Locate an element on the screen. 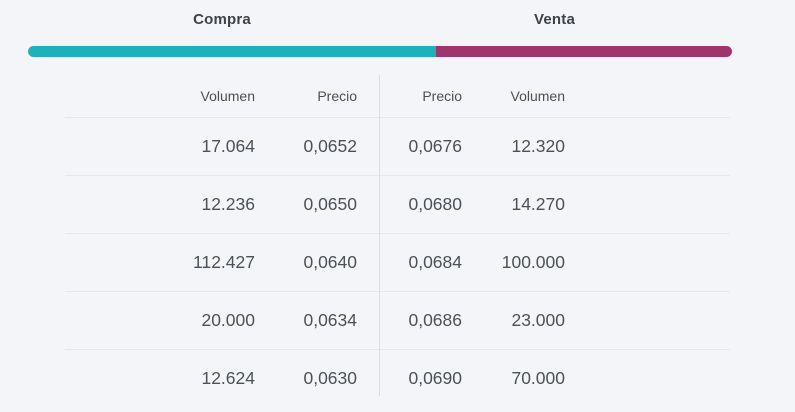 Image resolution: width=795 pixels, height=412 pixels. venta-side-label: Venta is located at coordinates (554, 19).